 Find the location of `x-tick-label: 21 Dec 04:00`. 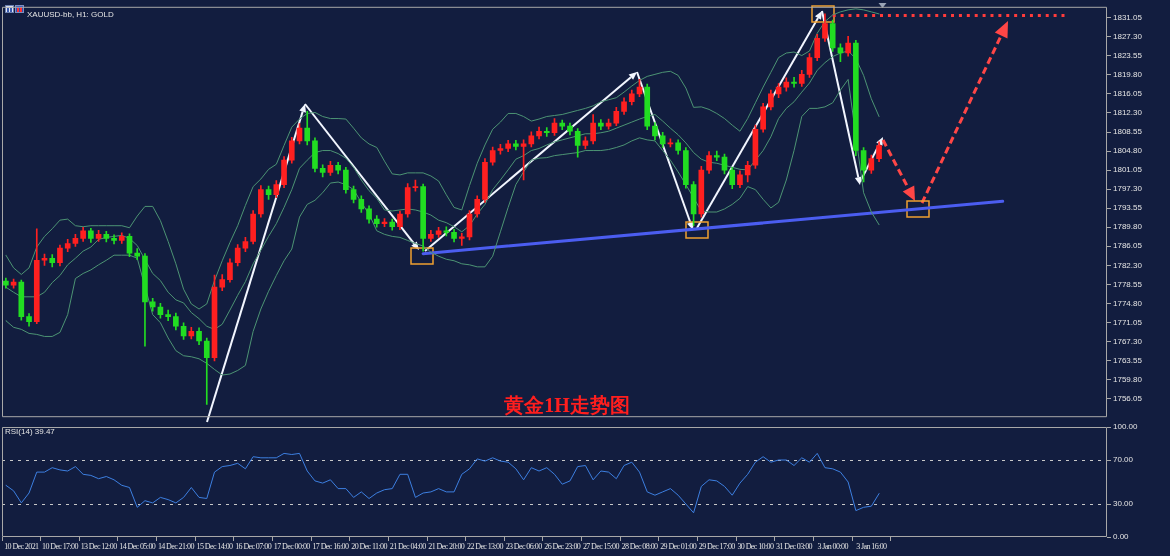

x-tick-label: 21 Dec 04:00 is located at coordinates (408, 547).